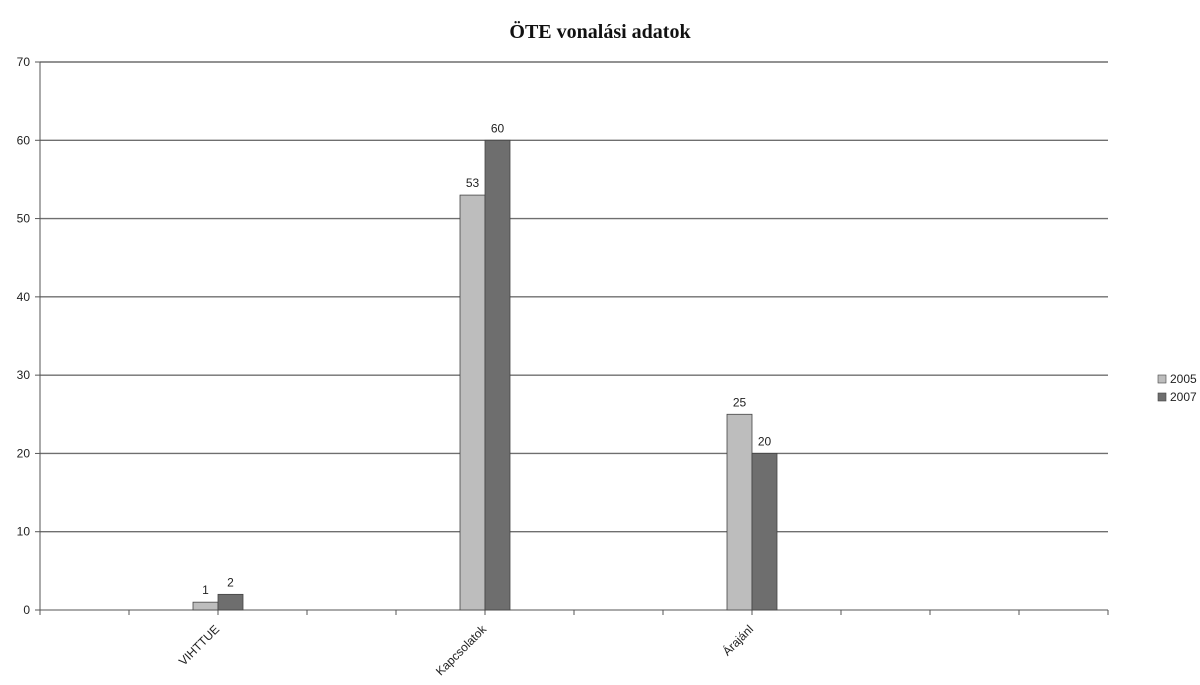  Describe the element at coordinates (24, 453) in the screenshot. I see `y-tick-label: 20` at that location.